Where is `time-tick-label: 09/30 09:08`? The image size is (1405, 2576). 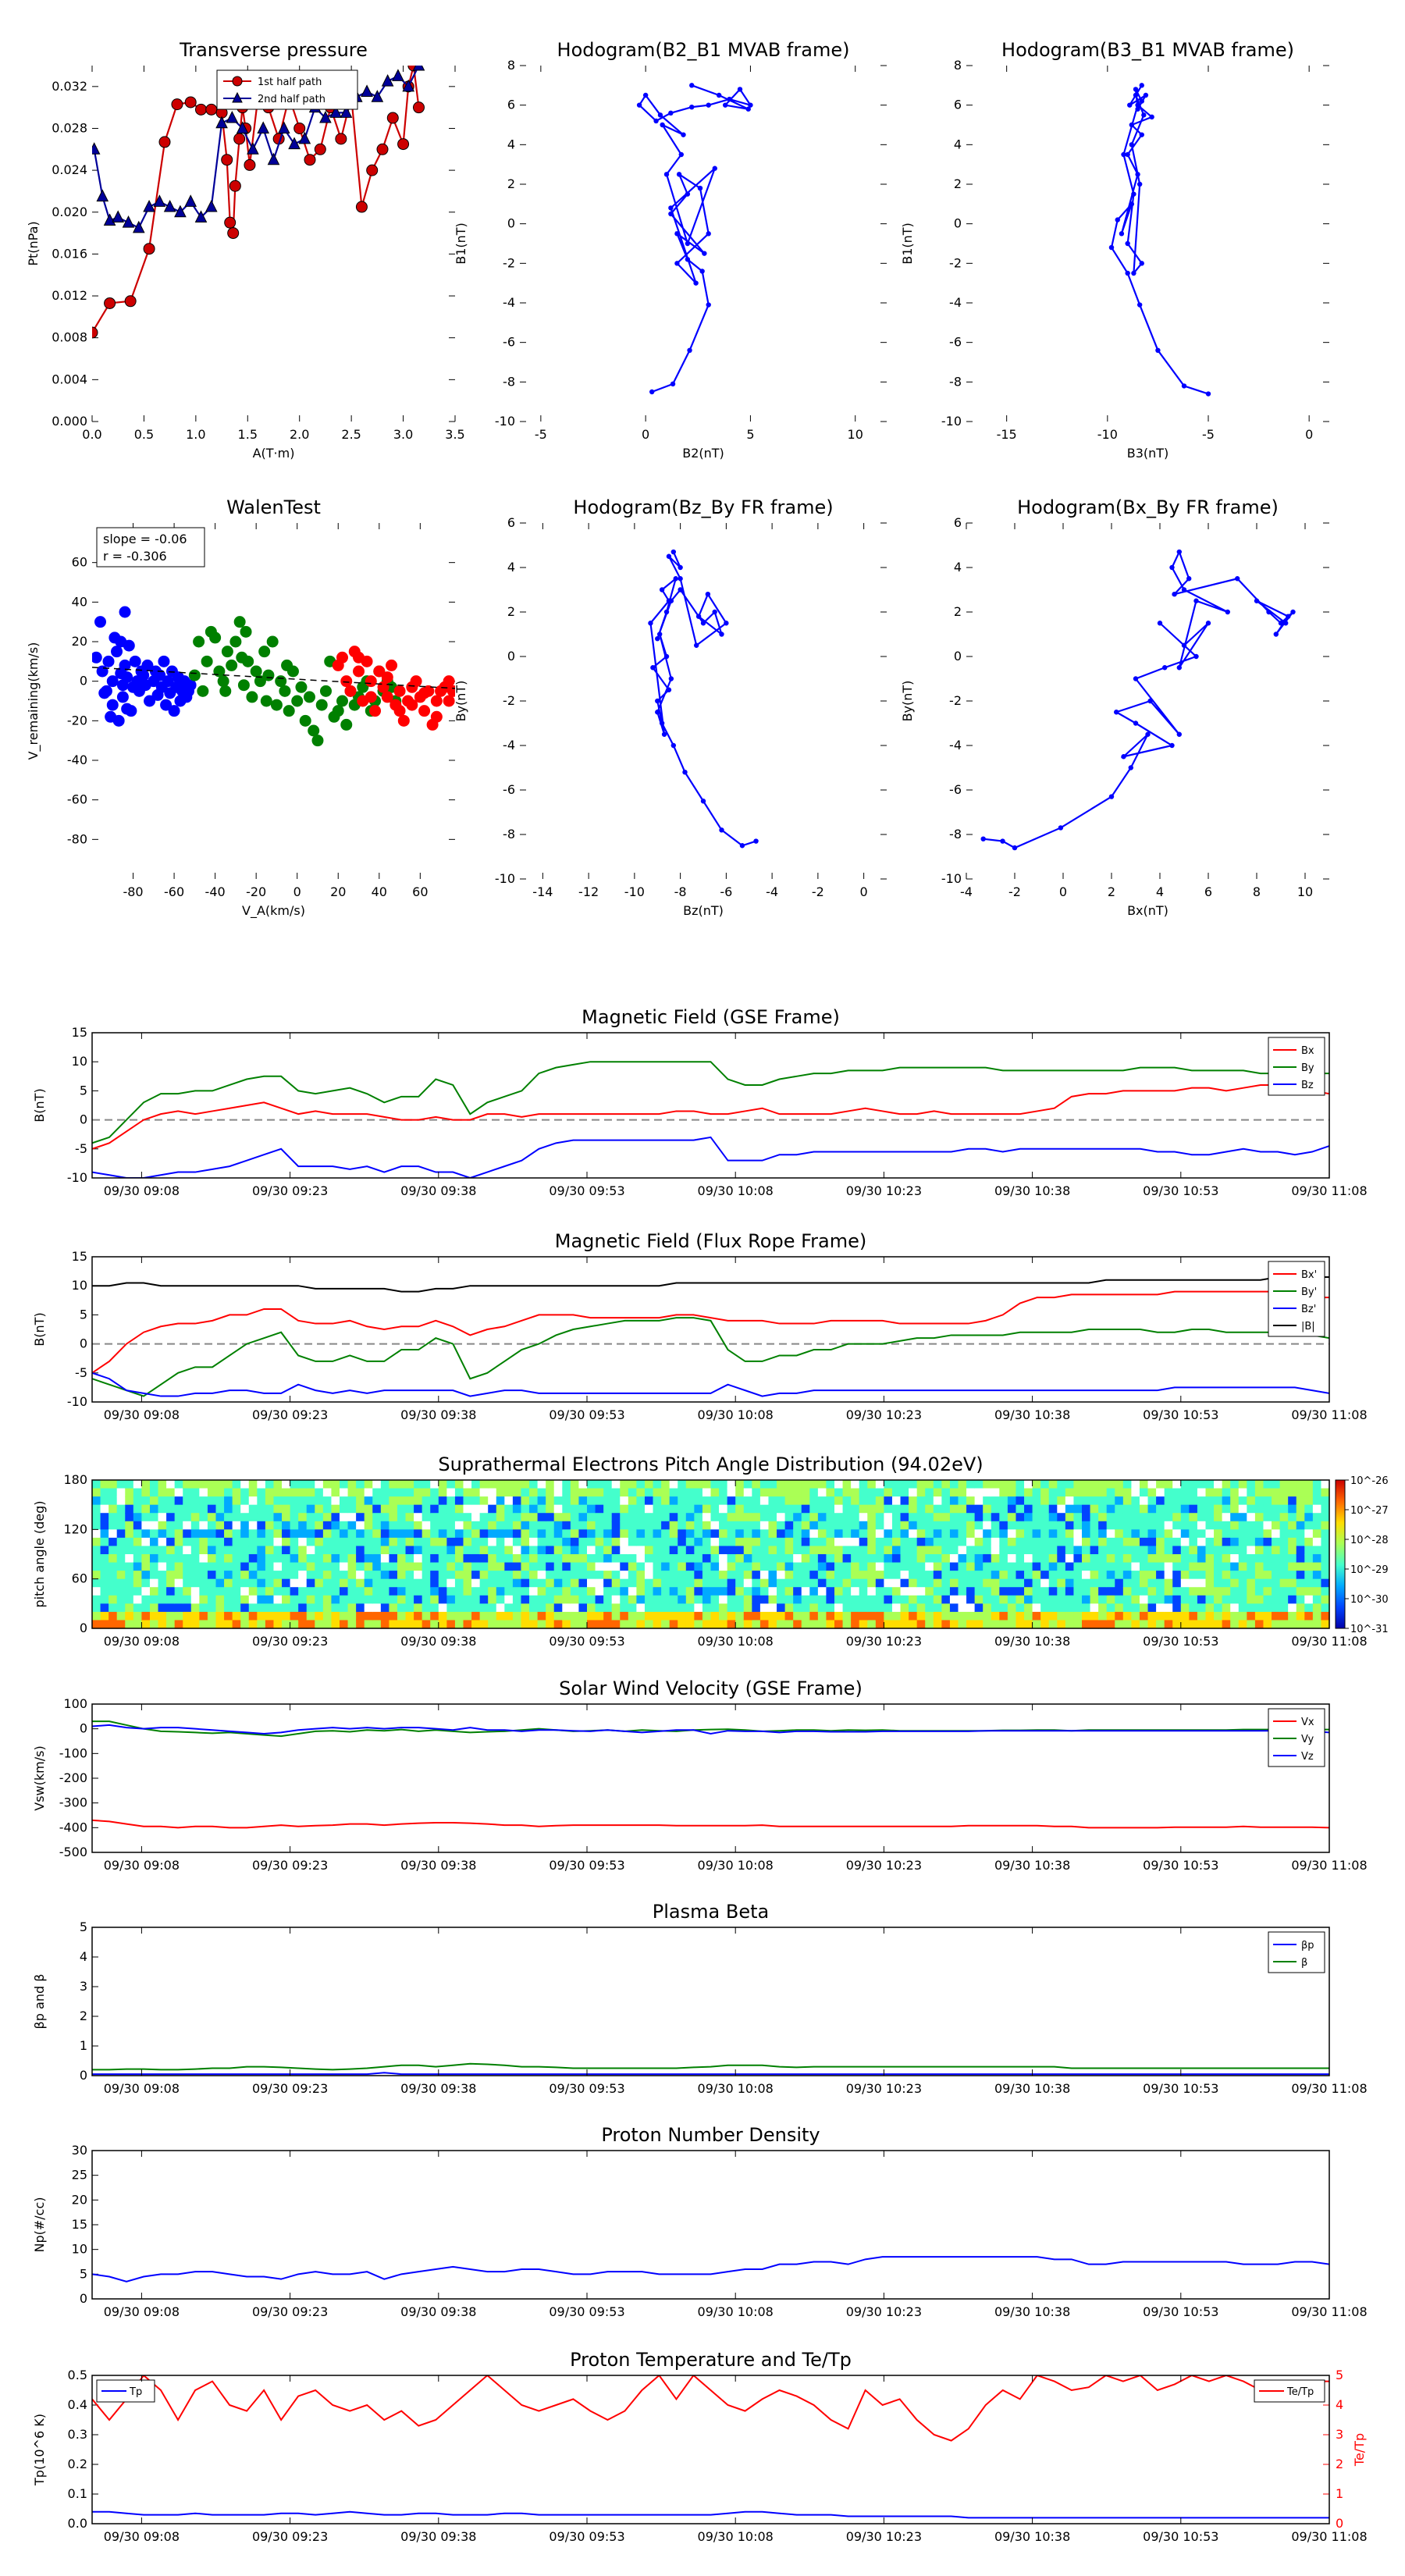 time-tick-label: 09/30 09:08 is located at coordinates (142, 2311).